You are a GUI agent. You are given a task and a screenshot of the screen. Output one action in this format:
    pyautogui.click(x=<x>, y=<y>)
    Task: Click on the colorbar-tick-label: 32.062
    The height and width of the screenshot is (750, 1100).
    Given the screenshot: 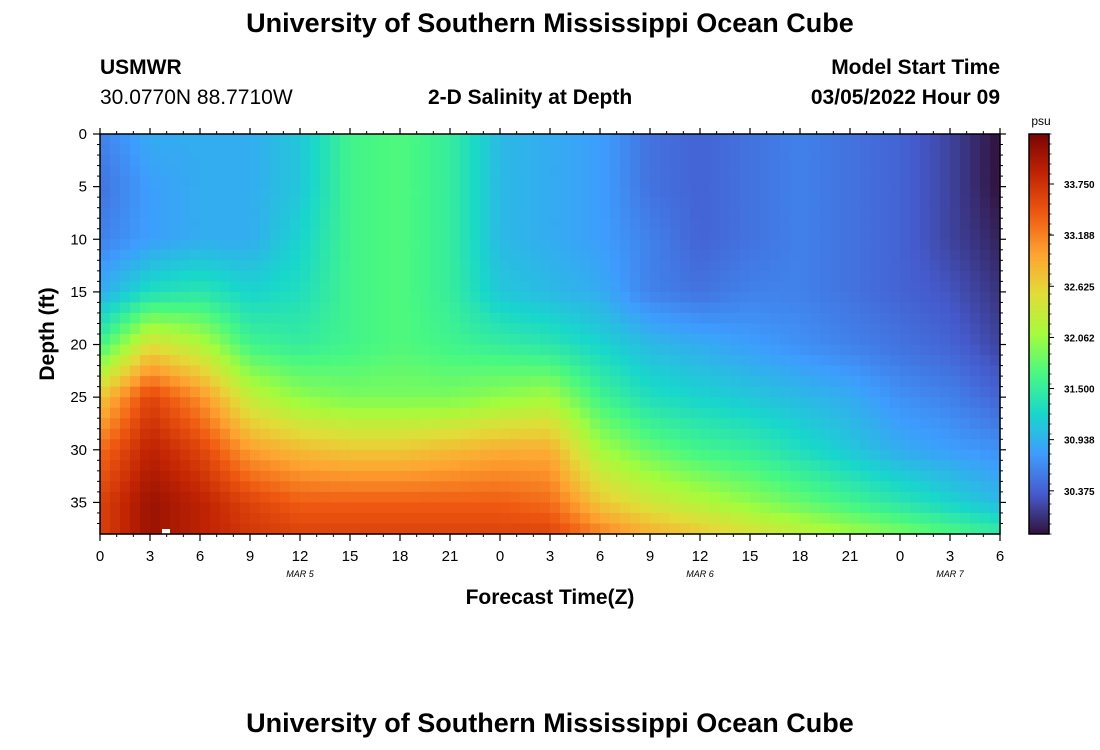 What is the action you would take?
    pyautogui.click(x=1079, y=338)
    